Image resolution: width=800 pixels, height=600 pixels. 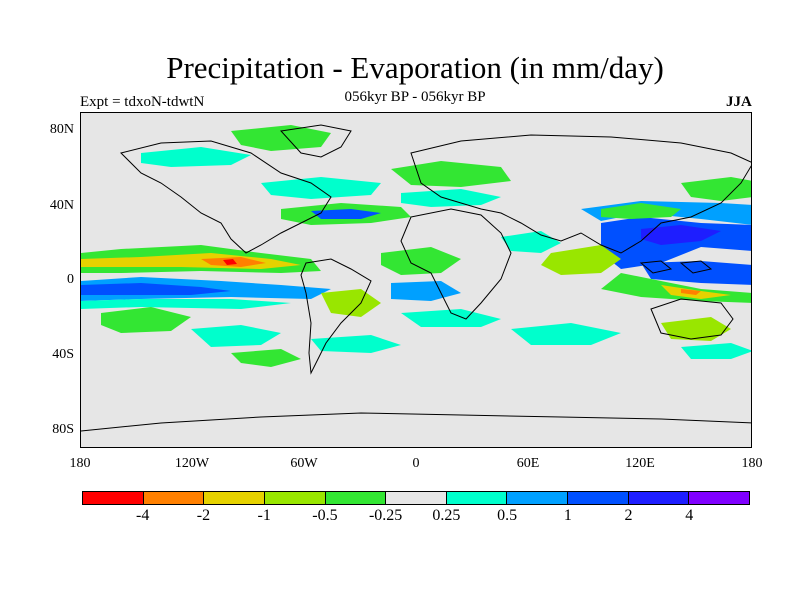 What do you see at coordinates (325, 515) in the screenshot?
I see `colorbar-label: -0.5` at bounding box center [325, 515].